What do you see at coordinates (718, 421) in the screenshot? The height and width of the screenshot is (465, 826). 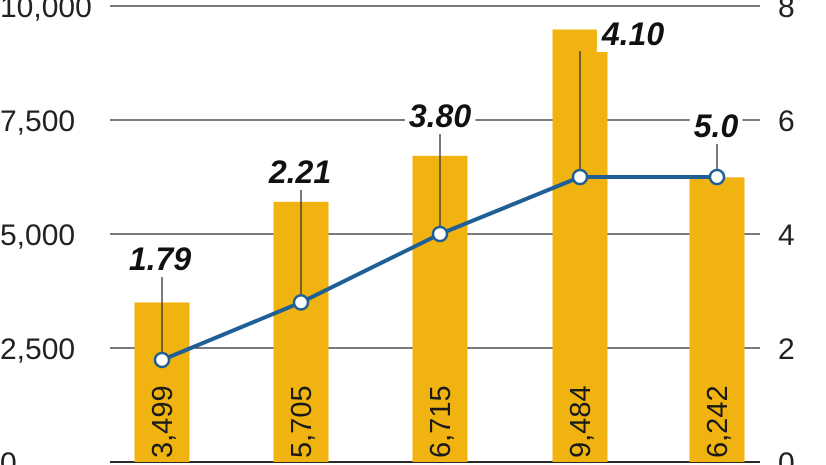 I see `bar-value-label: 6,242` at bounding box center [718, 421].